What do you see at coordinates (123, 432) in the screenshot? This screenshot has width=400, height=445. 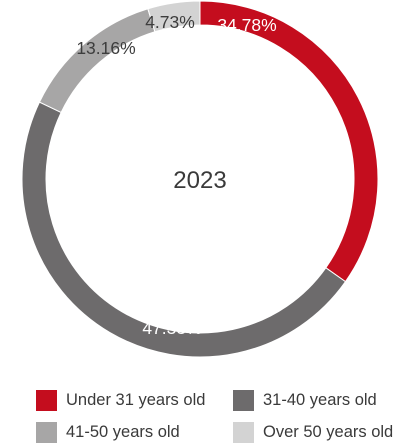 I see `legend-label-41-50: 41-50 years old` at bounding box center [123, 432].